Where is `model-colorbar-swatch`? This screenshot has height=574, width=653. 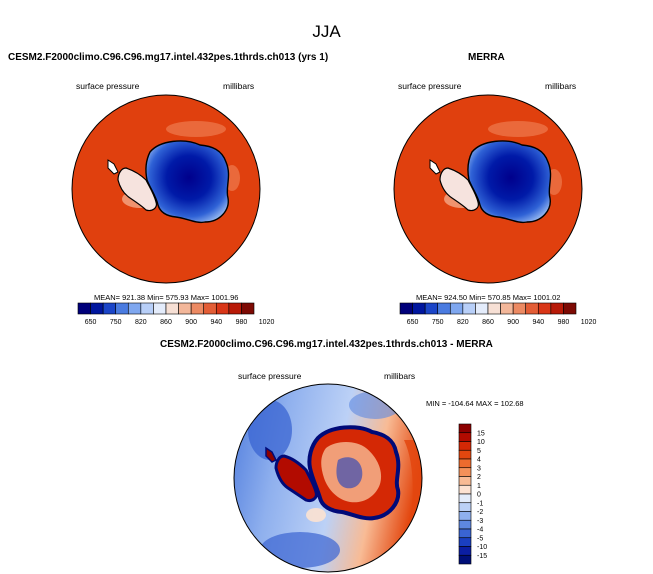
model-colorbar-swatch is located at coordinates (248, 308).